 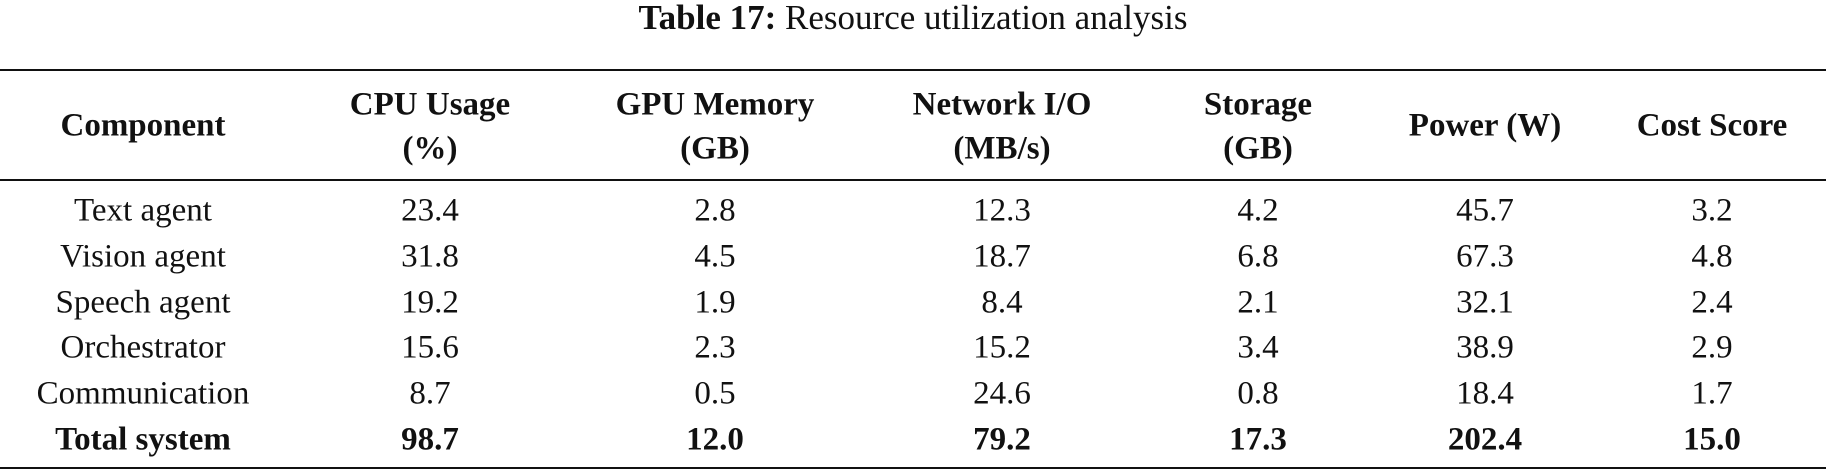 I want to click on caption-text: Resource utilization analysis, so click(x=986, y=18).